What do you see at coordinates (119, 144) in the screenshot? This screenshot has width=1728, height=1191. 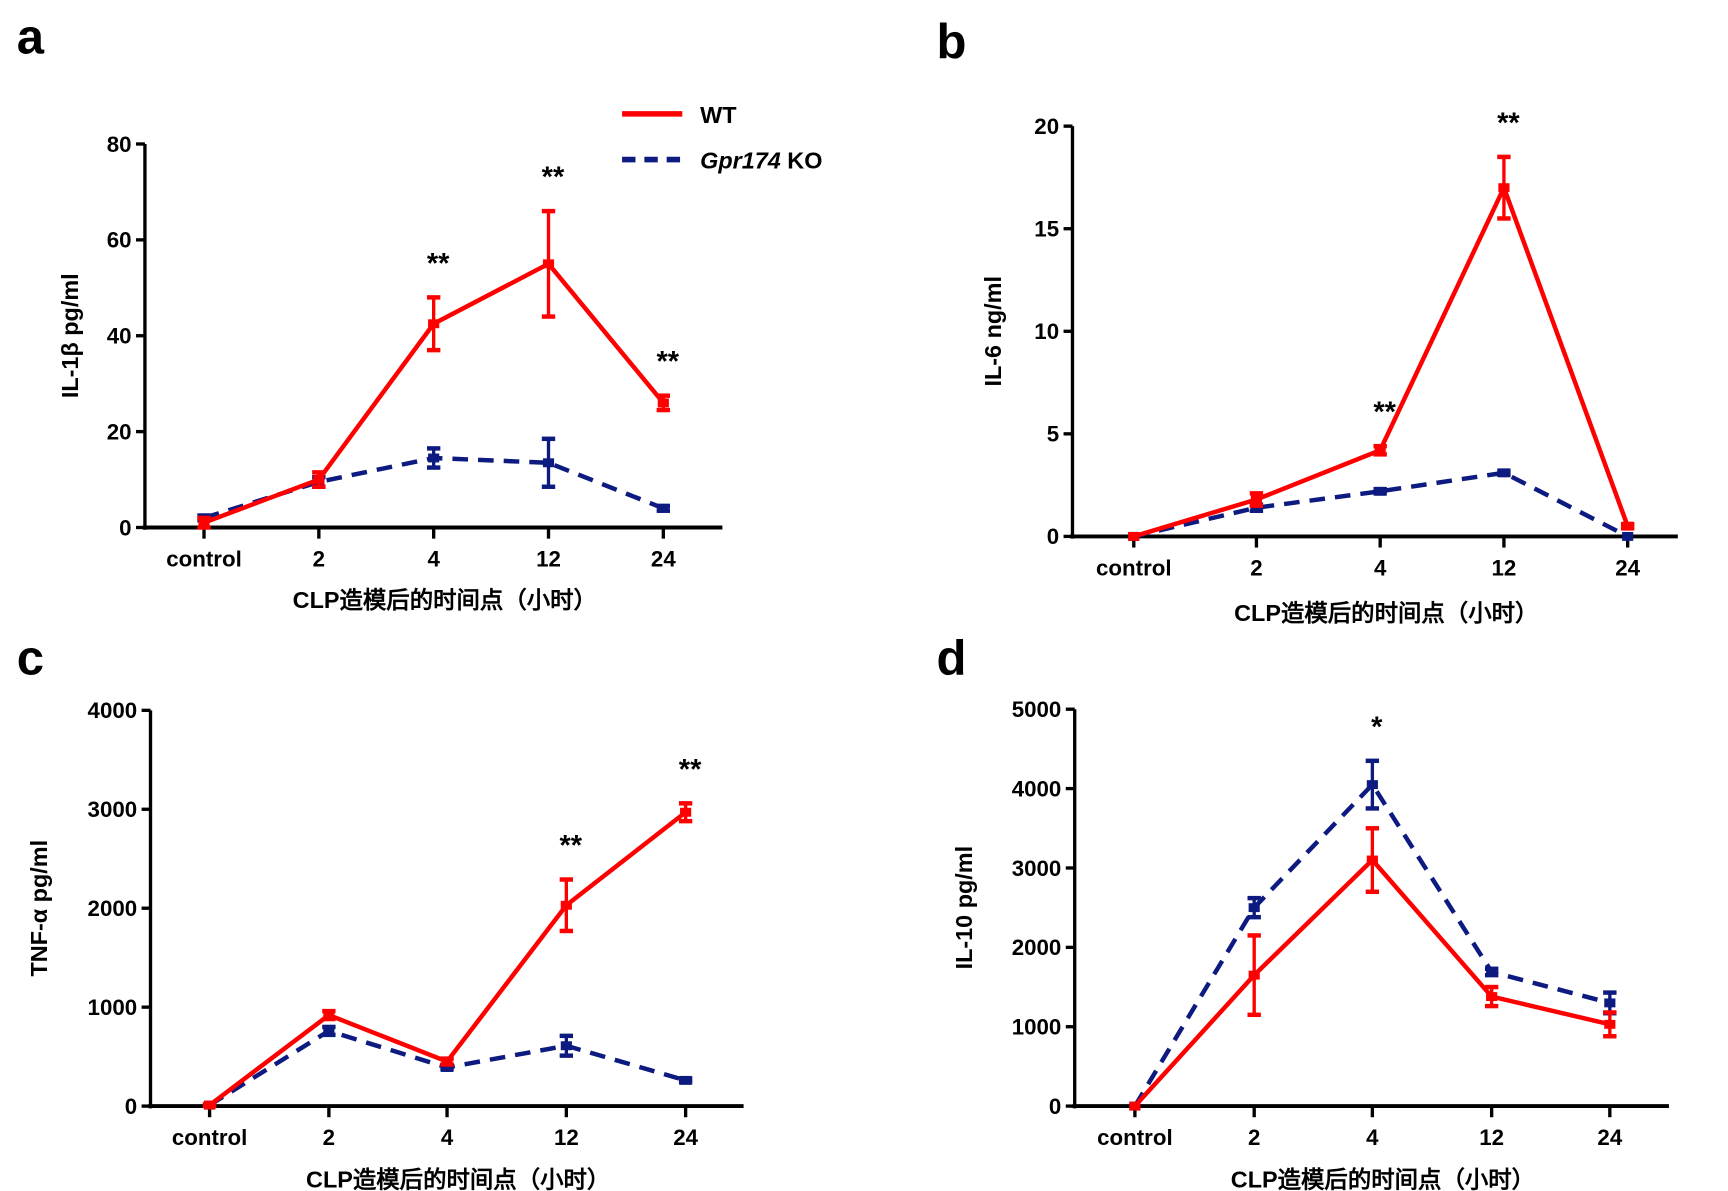 I see `y-tick-label: 80` at bounding box center [119, 144].